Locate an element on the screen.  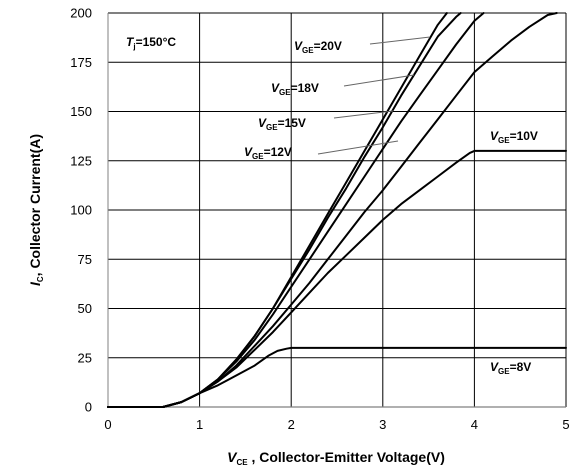
condition-label: Tj=150°C is located at coordinates (151, 43).